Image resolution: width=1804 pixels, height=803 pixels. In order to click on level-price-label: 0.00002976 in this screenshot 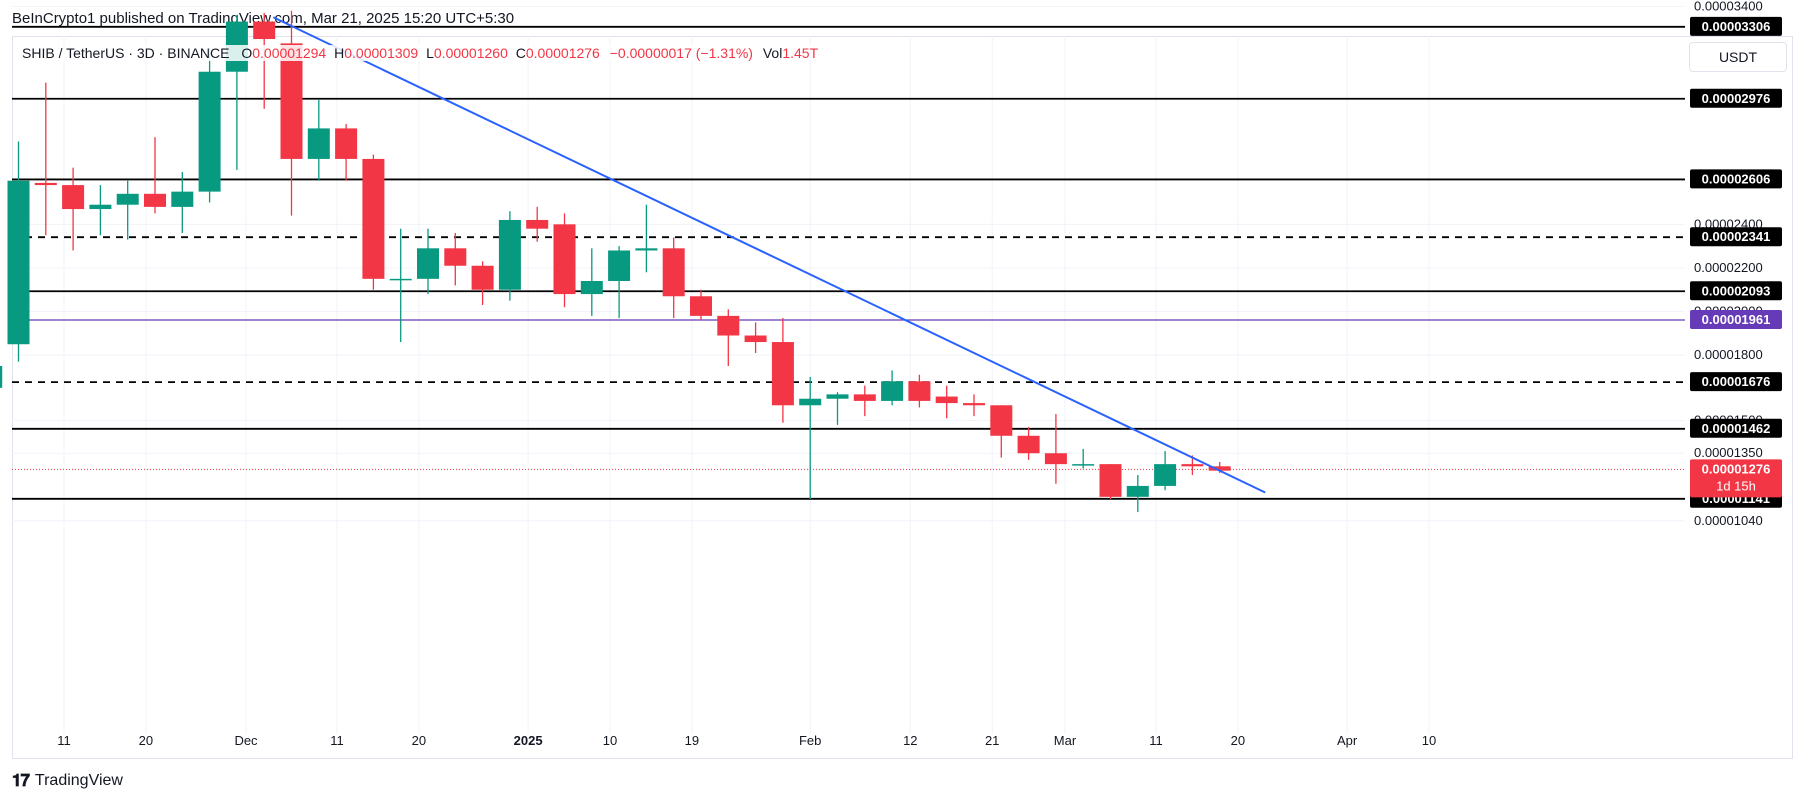, I will do `click(1736, 98)`.